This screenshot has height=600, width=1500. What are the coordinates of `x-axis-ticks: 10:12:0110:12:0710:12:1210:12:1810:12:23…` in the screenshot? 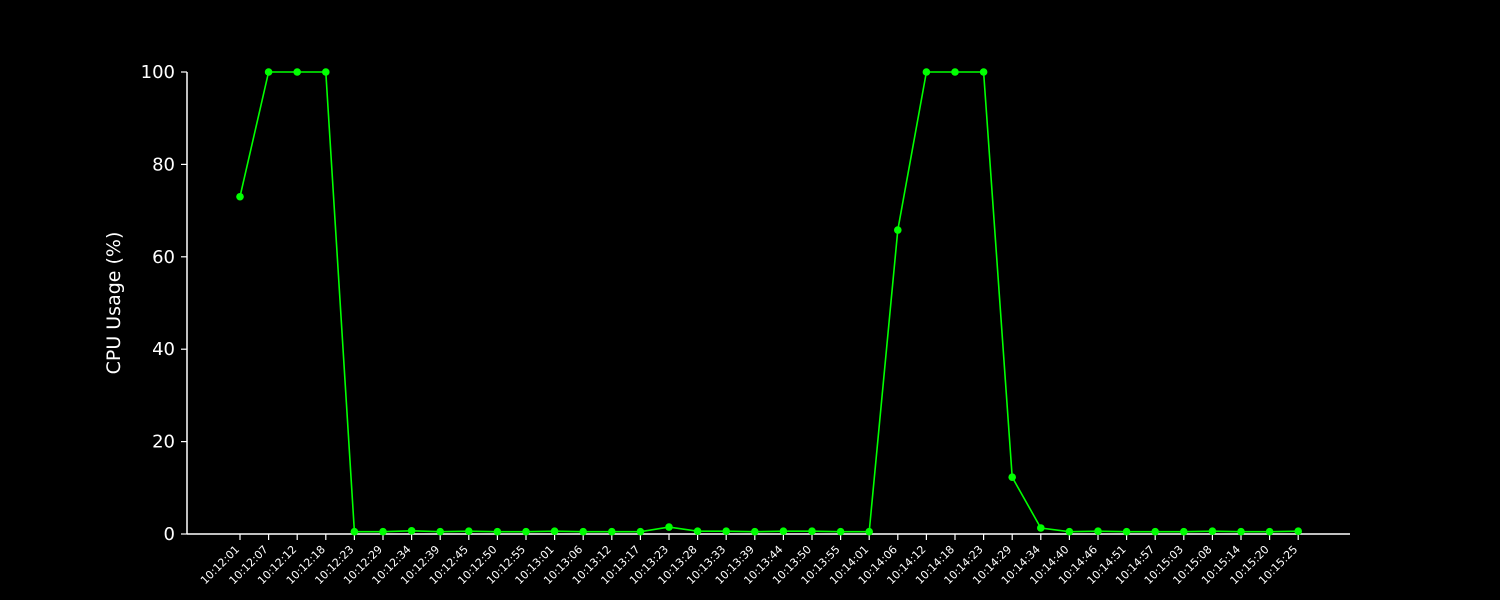 It's located at (749, 560).